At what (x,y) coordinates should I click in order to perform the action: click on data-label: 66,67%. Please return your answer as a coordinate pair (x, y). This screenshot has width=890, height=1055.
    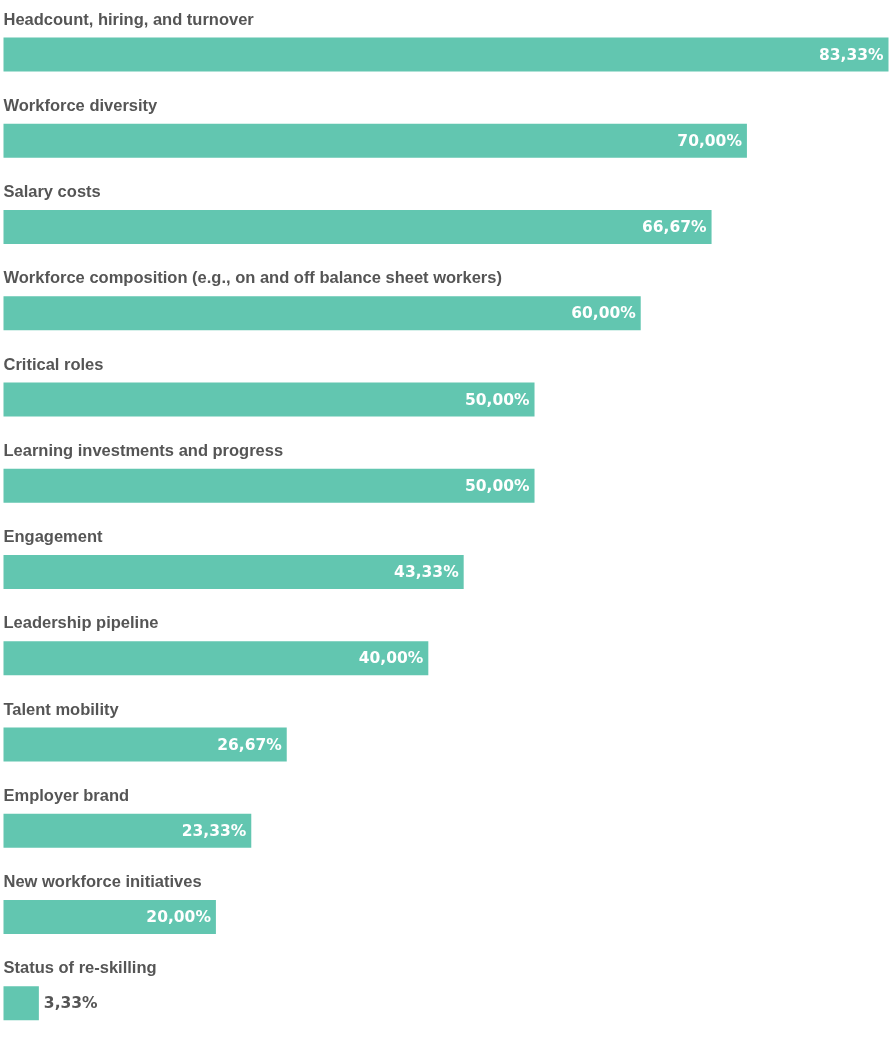
    Looking at the image, I should click on (675, 227).